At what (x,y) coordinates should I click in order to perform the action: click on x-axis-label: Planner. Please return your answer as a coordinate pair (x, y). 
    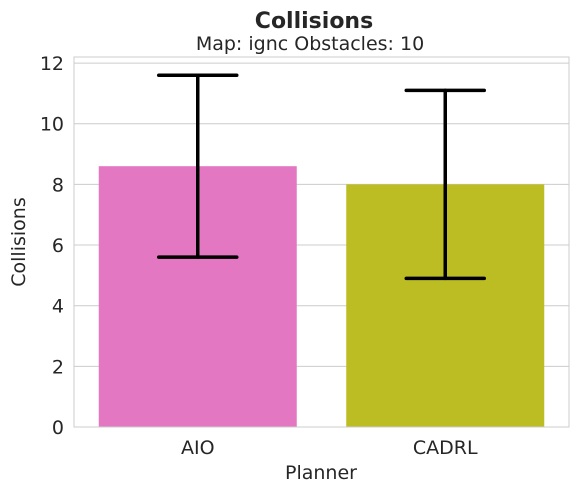
    Looking at the image, I should click on (321, 473).